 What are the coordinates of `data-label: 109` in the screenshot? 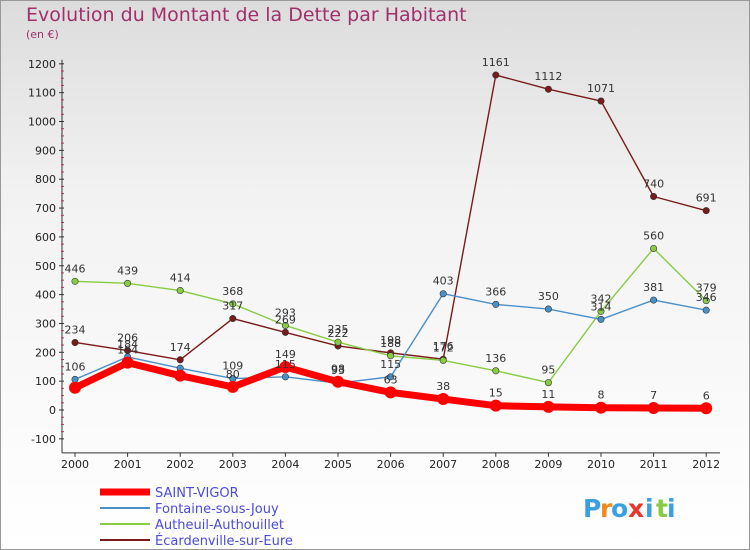 It's located at (232, 366).